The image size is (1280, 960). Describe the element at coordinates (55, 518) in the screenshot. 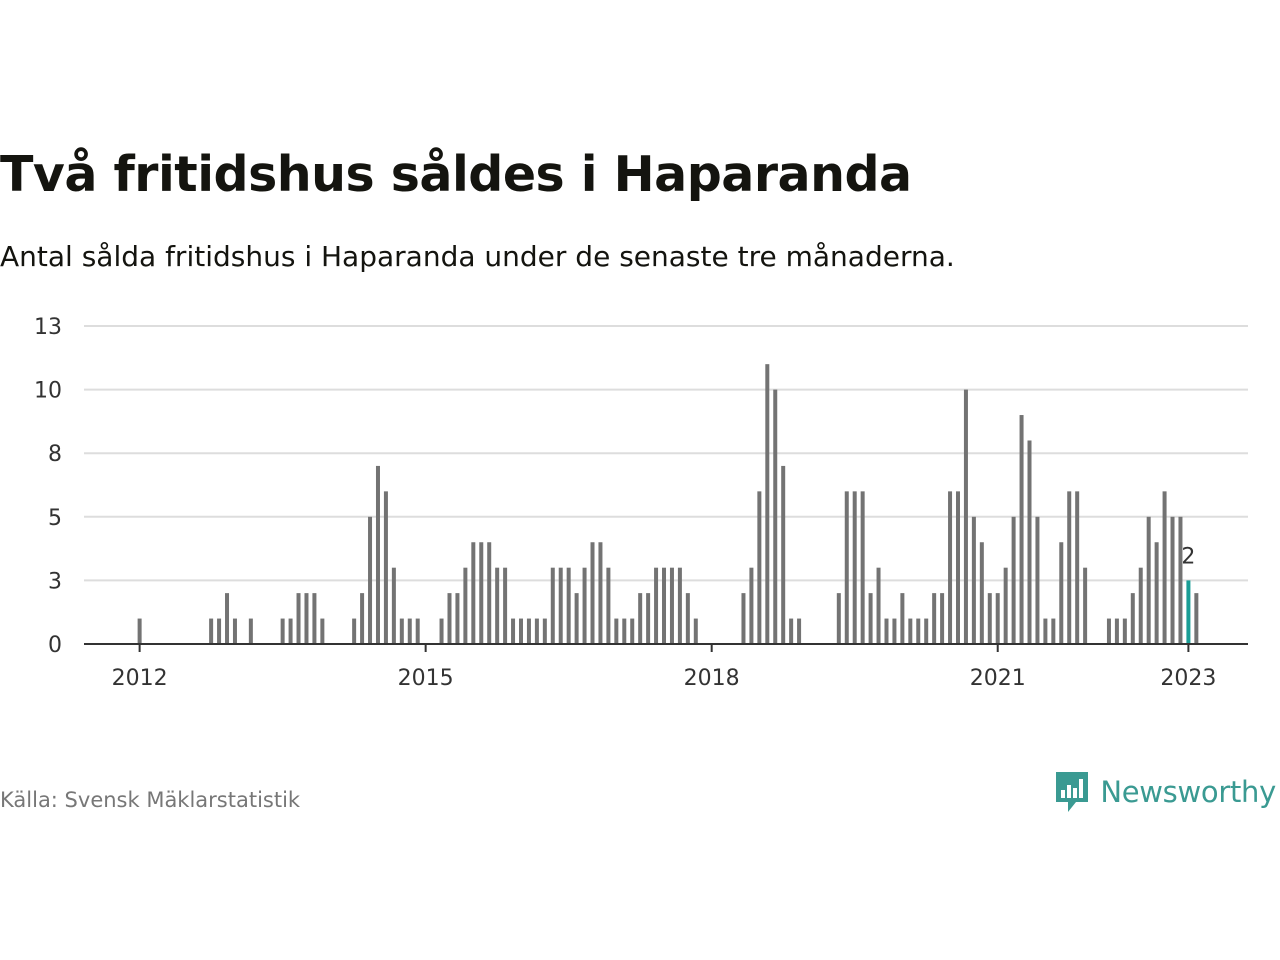

I see `y-tick-label: 5` at that location.